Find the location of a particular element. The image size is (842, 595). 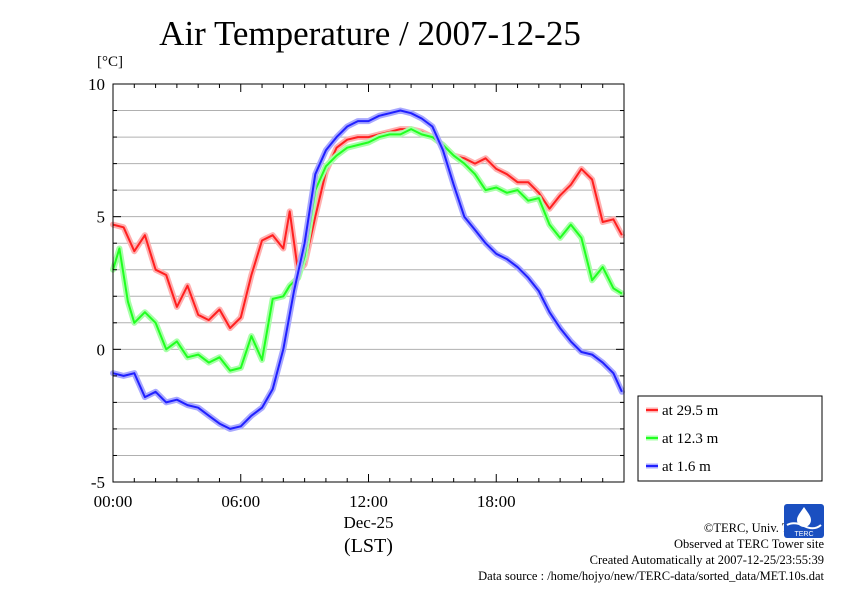

terc-logo: TERC is located at coordinates (804, 523).